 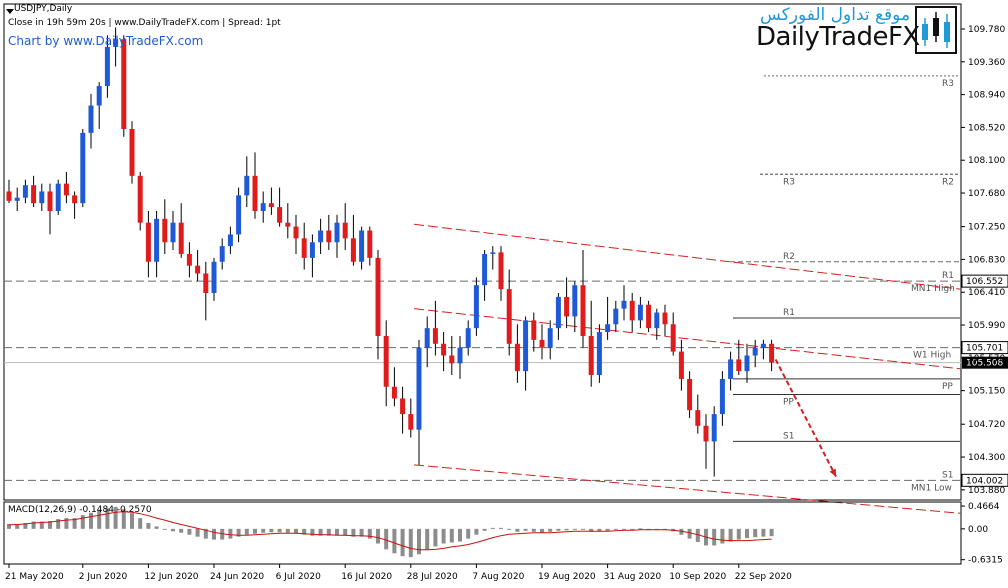 What do you see at coordinates (986, 63) in the screenshot?
I see `price-tick-label: 109.360` at bounding box center [986, 63].